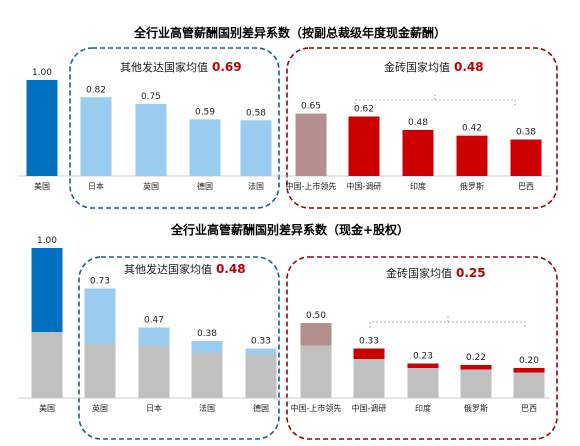 This screenshot has height=446, width=580. I want to click on chart1-category-label: 法国, so click(256, 186).